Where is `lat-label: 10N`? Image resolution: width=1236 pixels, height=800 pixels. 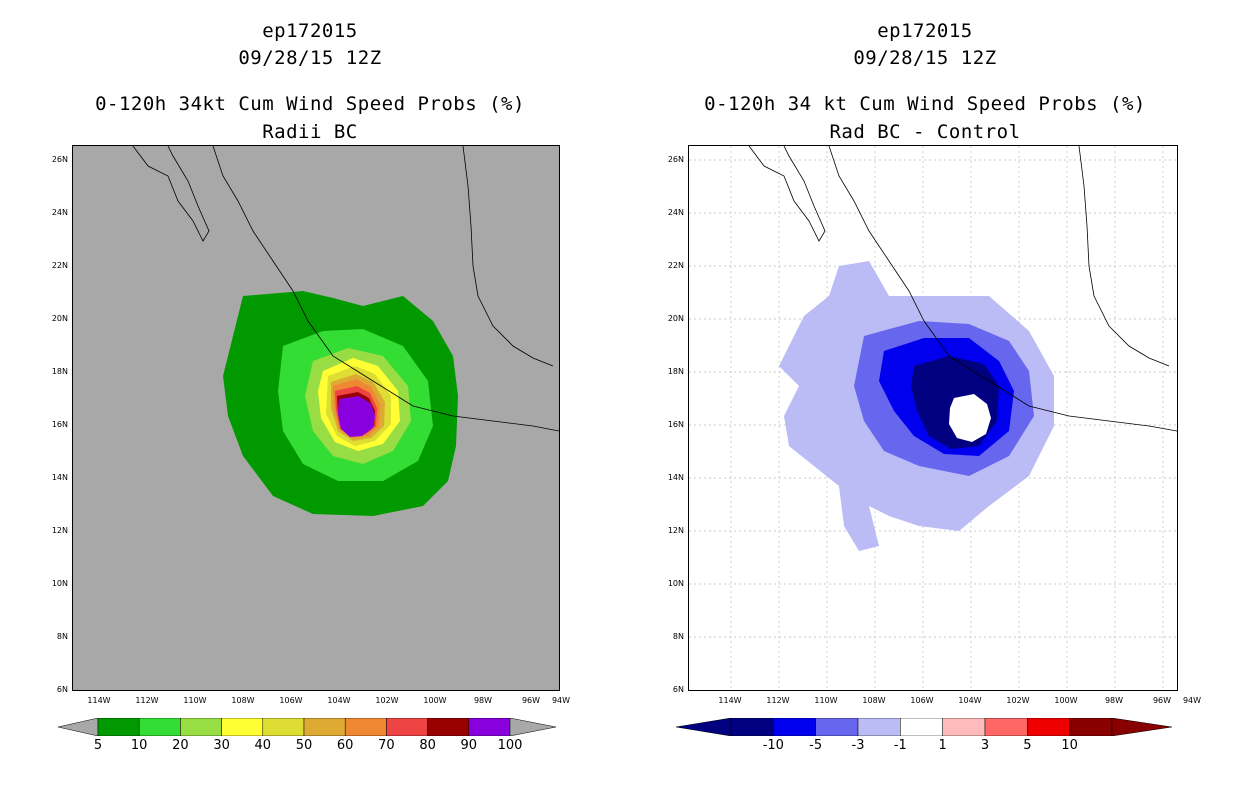 lat-label: 10N is located at coordinates (59, 583).